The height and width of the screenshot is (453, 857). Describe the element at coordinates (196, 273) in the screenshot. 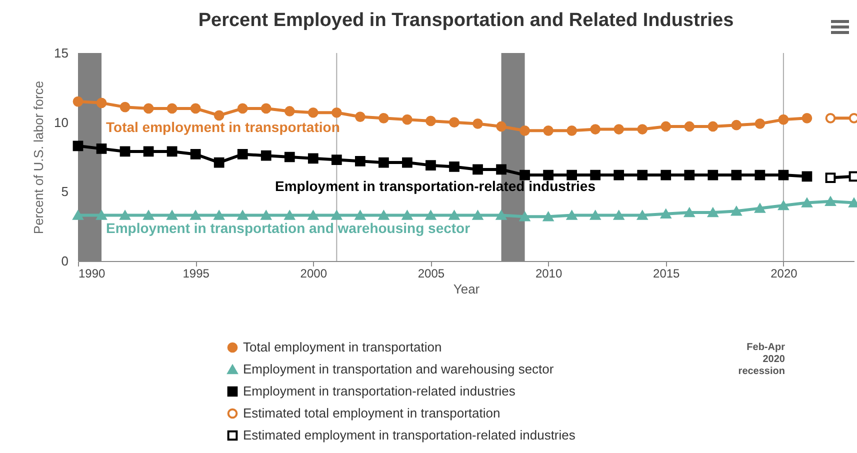

I see `x-tick-label: 1995` at that location.